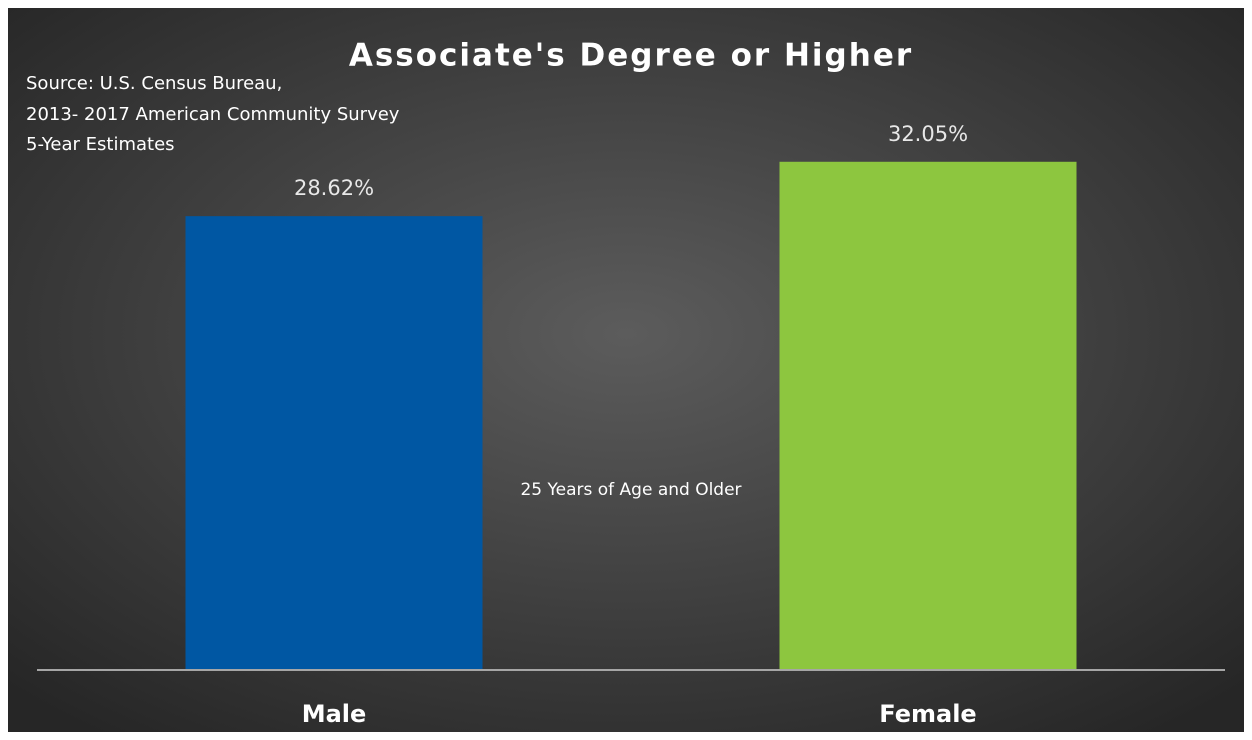 The image size is (1252, 740). What do you see at coordinates (213, 114) in the screenshot?
I see `source-note: 2013- 2017 American Community Survey` at bounding box center [213, 114].